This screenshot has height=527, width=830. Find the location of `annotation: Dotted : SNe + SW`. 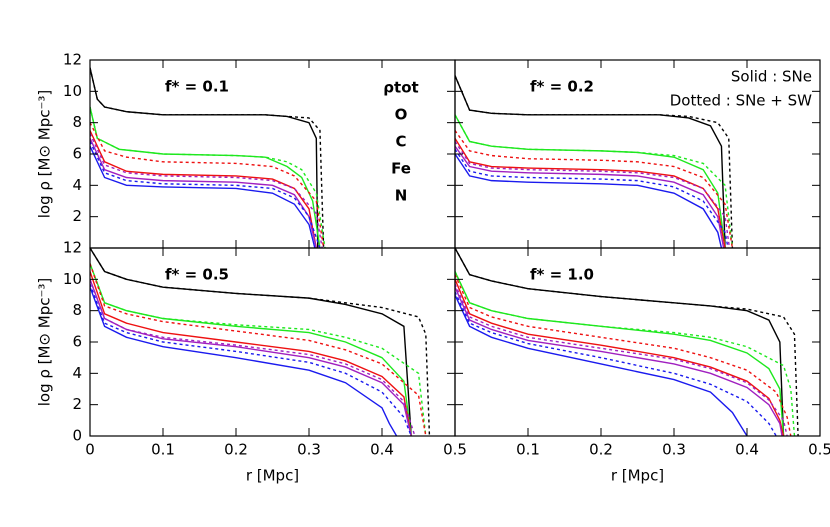

annotation: Dotted : SNe + SW is located at coordinates (741, 101).